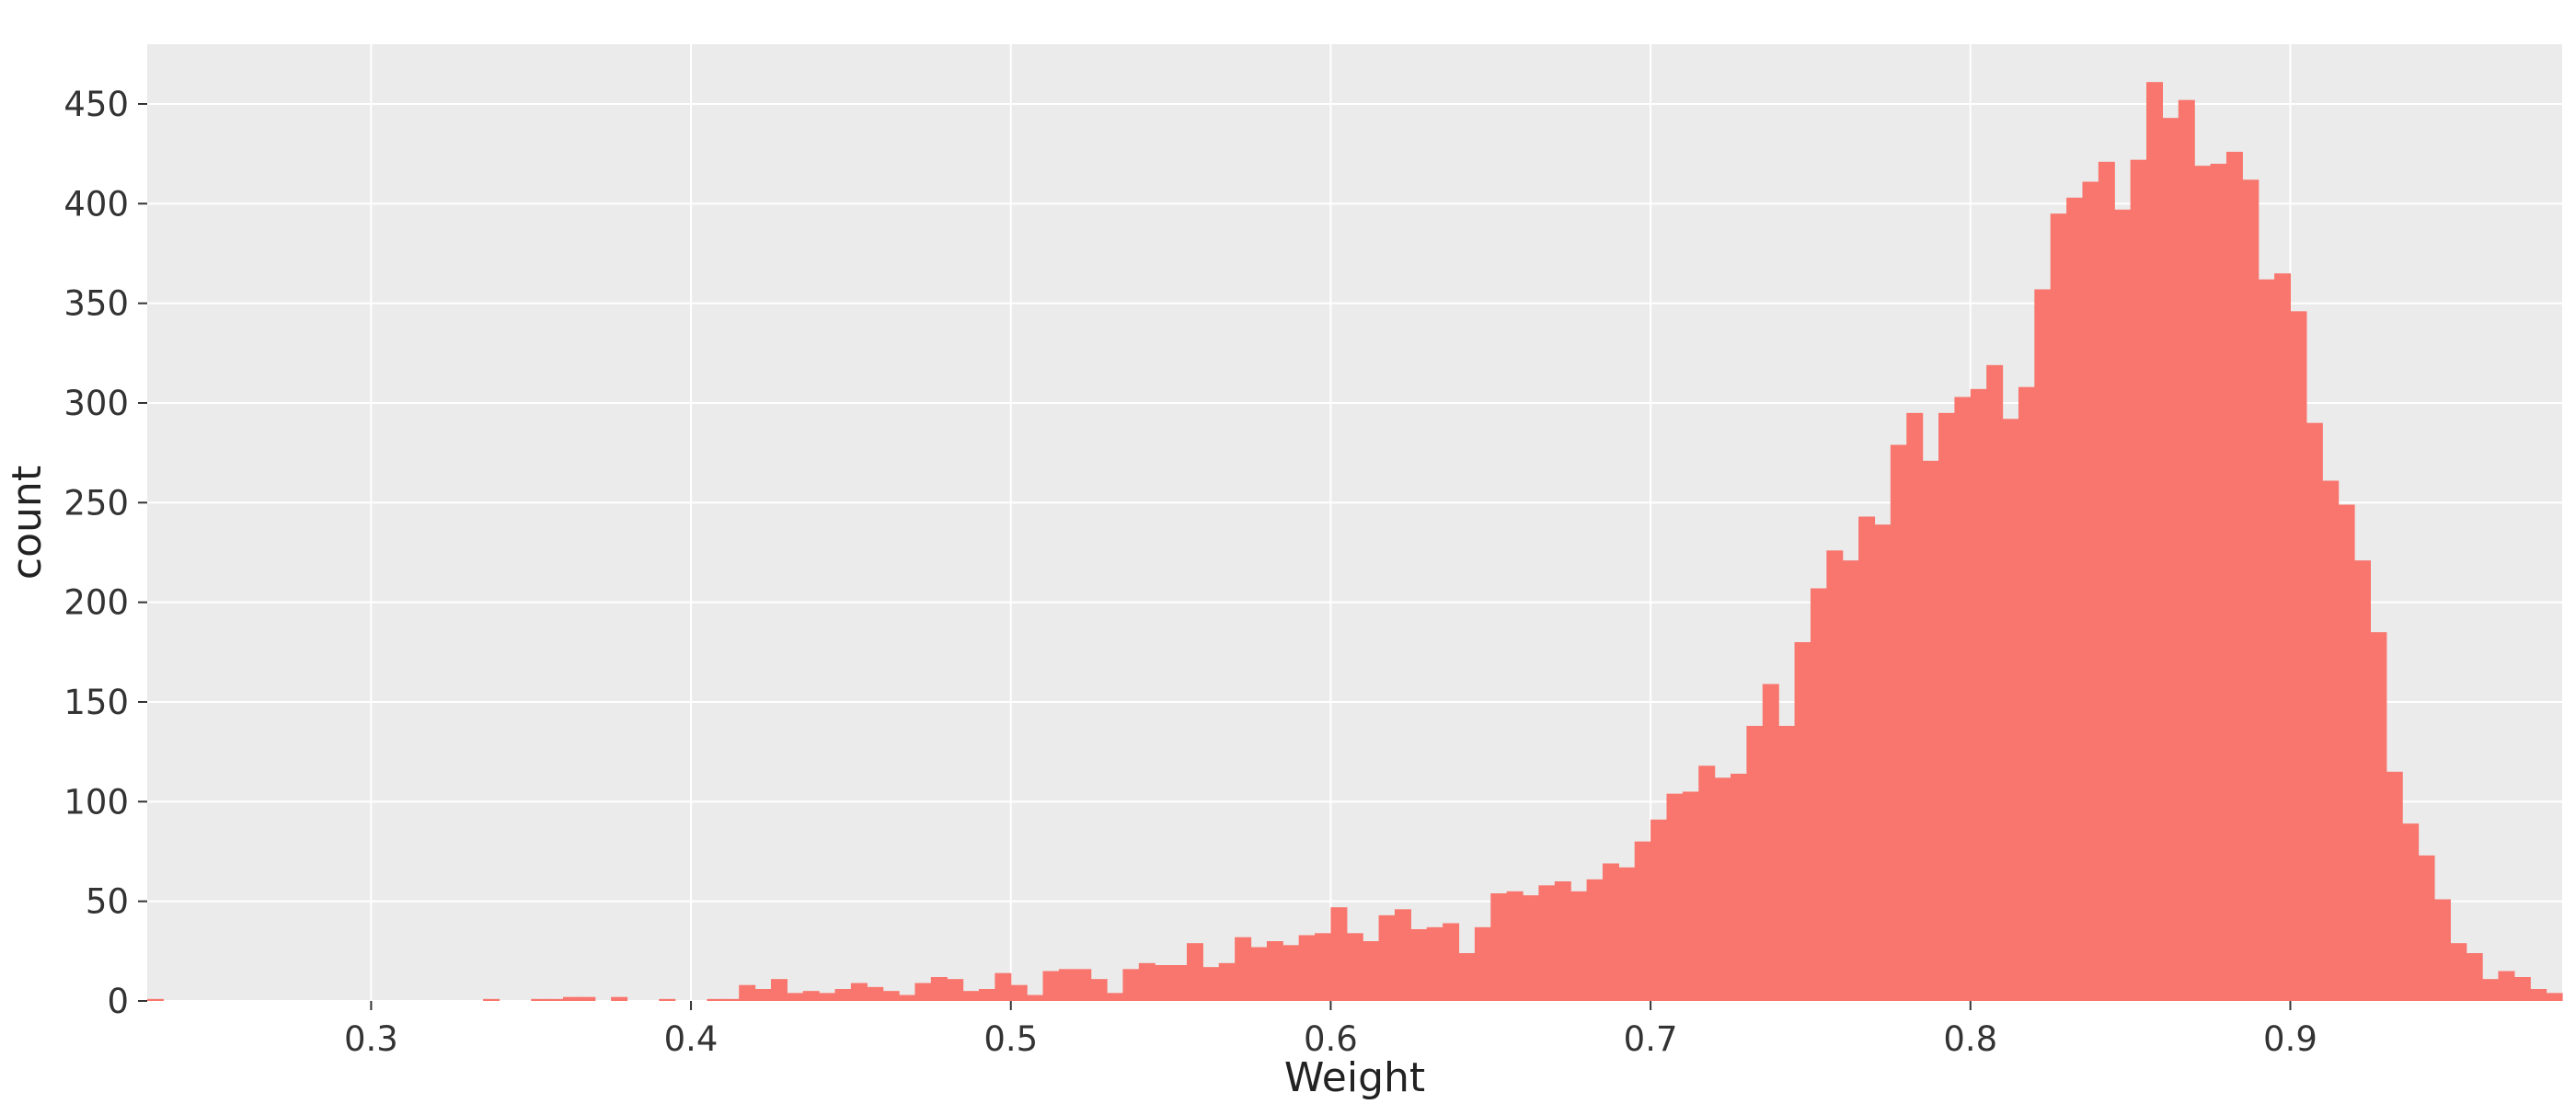 Image resolution: width=2576 pixels, height=1104 pixels. Describe the element at coordinates (371, 1039) in the screenshot. I see `x-tick-label: 0.3` at that location.